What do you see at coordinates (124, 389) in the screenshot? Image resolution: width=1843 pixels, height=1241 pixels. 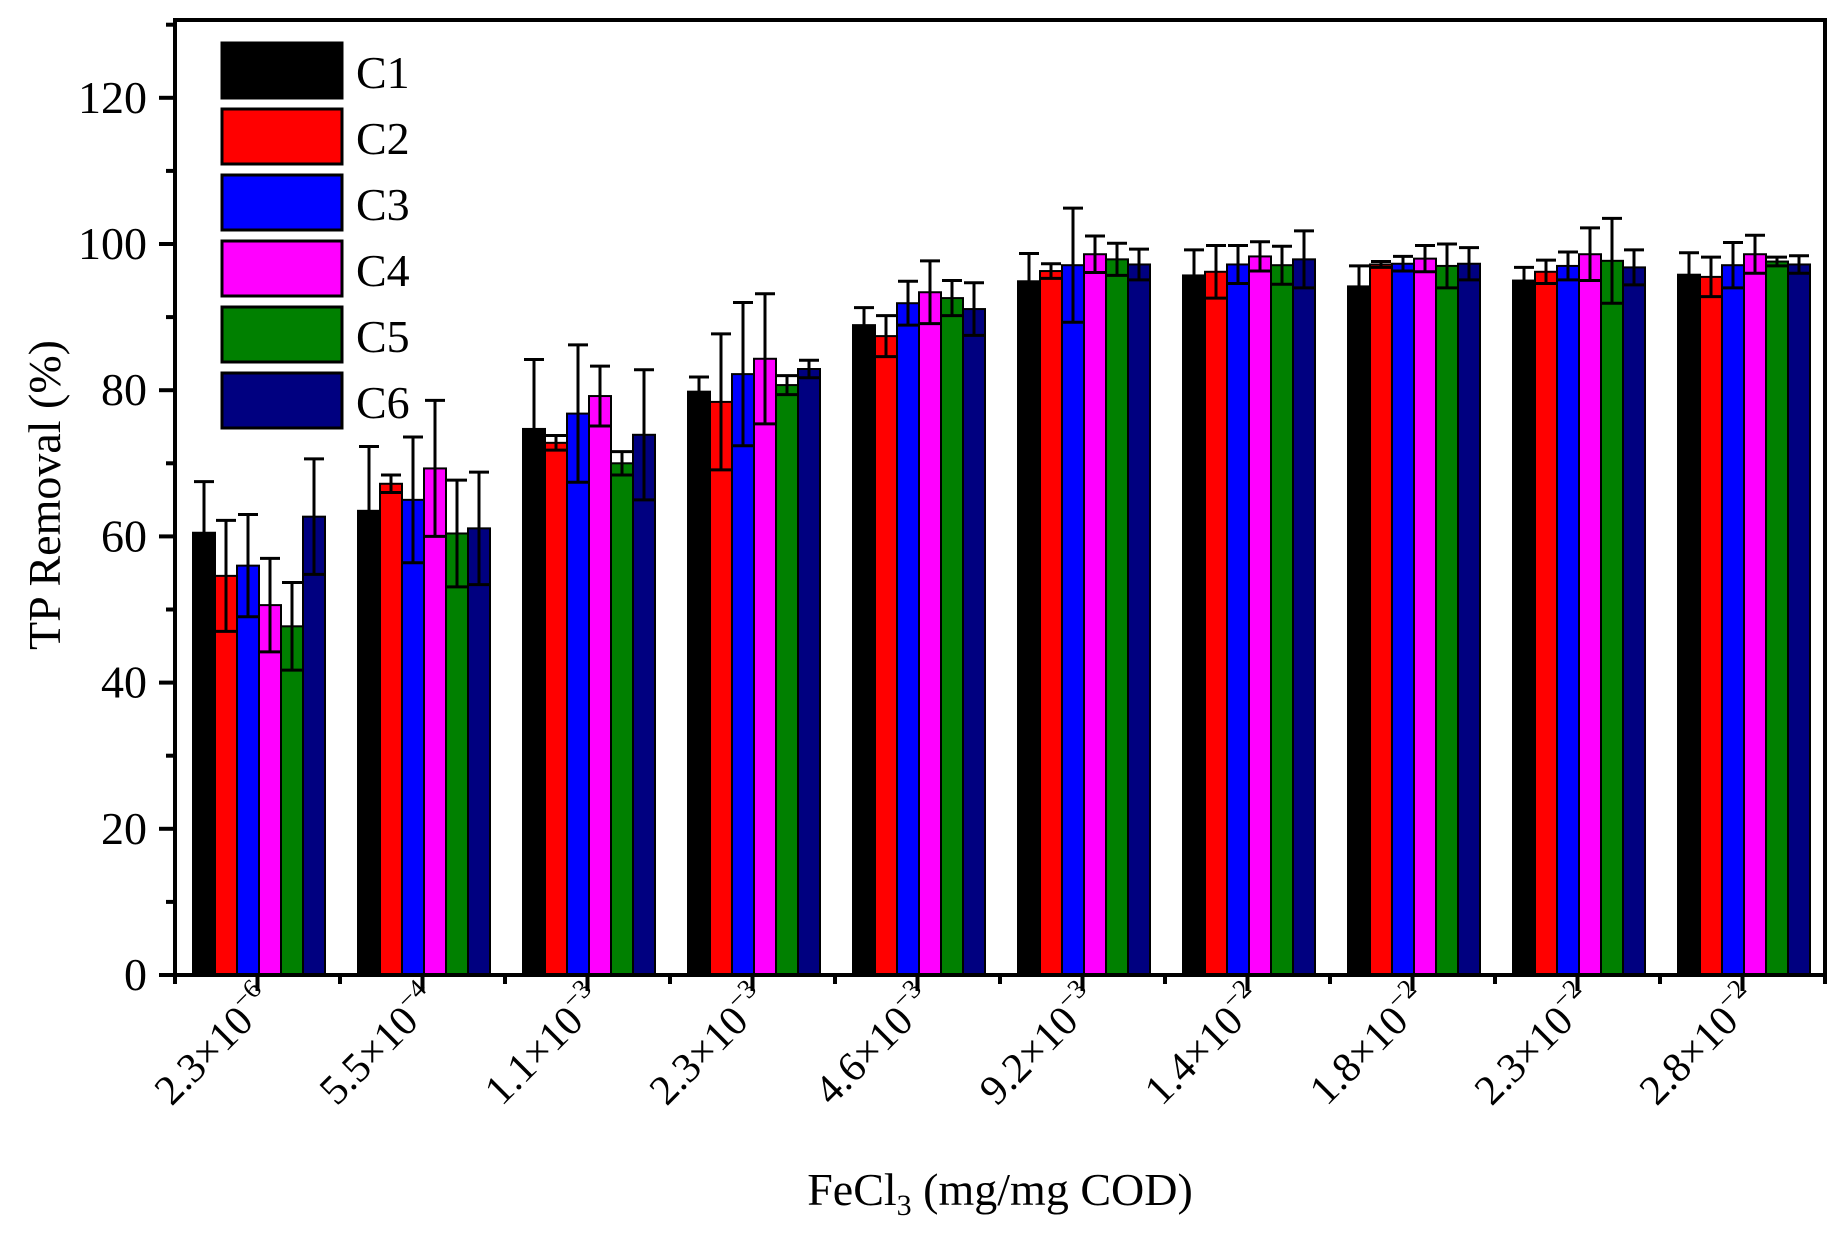 I see `y-tick-label: 80` at bounding box center [124, 389].